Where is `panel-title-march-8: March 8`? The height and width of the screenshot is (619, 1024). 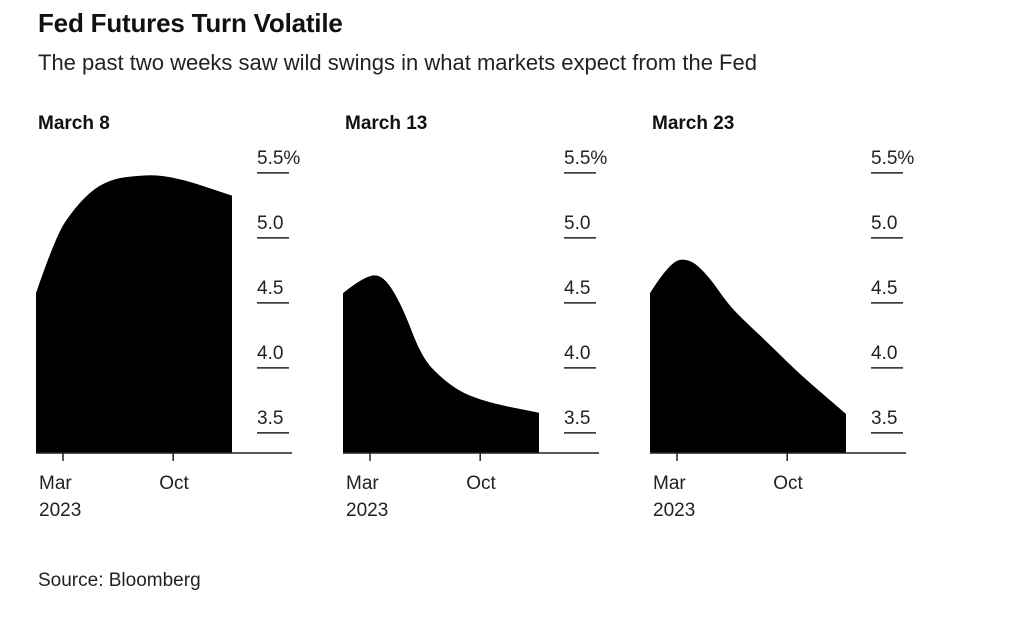 panel-title-march-8: March 8 is located at coordinates (74, 123).